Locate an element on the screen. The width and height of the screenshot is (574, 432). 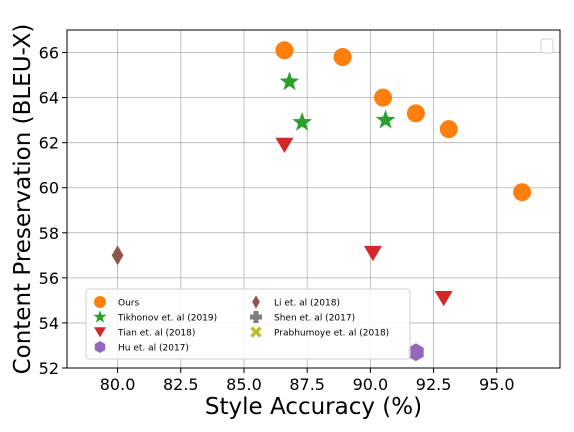
legend-label: Hu et. al (2017) is located at coordinates (153, 349).